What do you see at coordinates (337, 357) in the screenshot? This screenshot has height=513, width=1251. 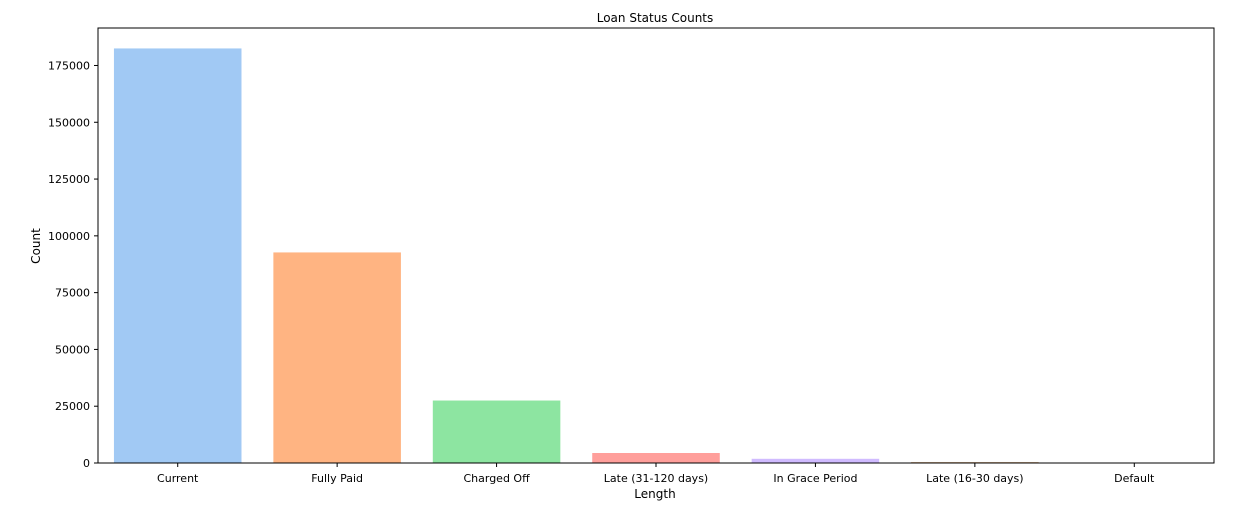 I see `bar-fully-paid` at bounding box center [337, 357].